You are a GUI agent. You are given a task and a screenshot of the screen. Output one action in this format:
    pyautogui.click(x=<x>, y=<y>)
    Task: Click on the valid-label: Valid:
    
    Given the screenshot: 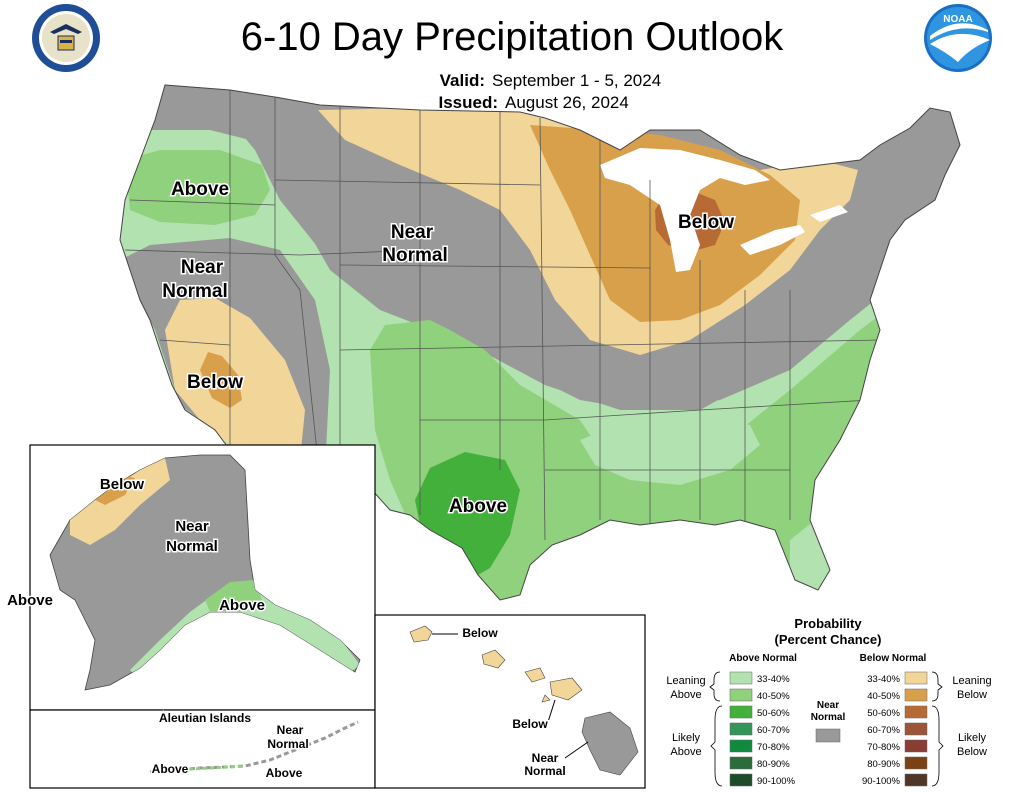 What is the action you would take?
    pyautogui.click(x=462, y=80)
    